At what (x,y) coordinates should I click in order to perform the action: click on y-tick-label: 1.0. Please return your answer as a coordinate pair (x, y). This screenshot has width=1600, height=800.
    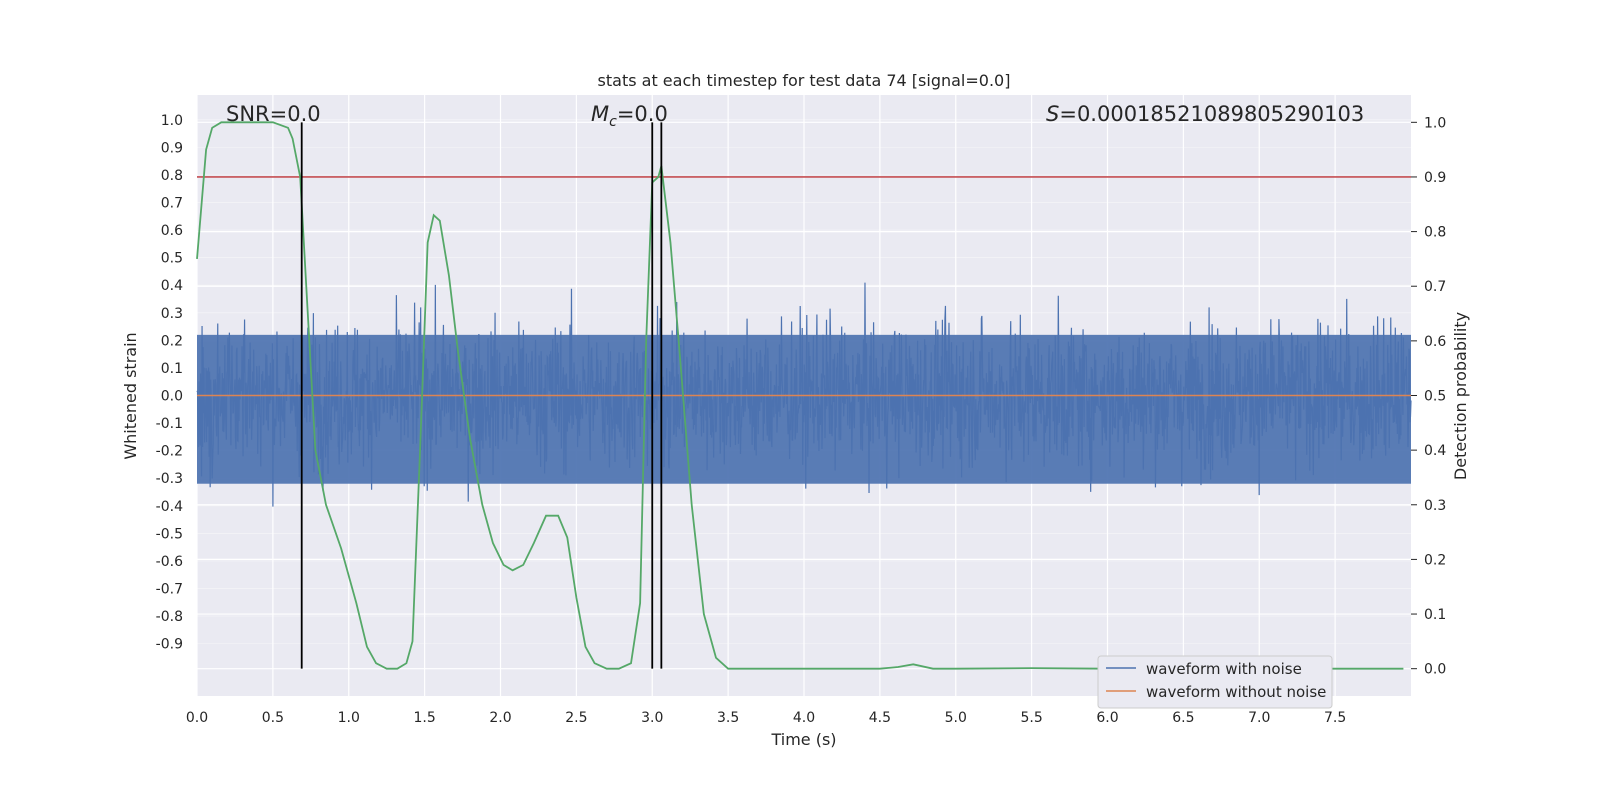
    Looking at the image, I should click on (172, 121).